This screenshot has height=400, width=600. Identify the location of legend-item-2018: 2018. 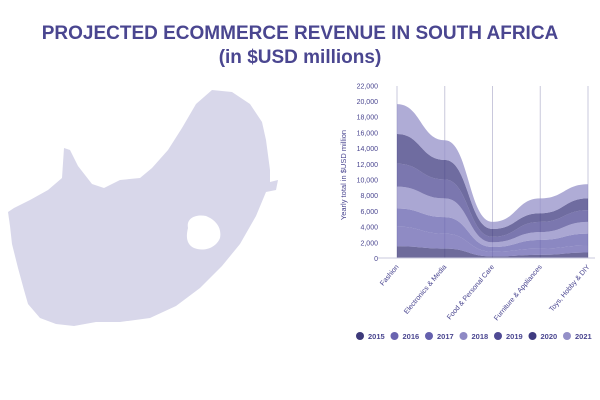
(474, 336).